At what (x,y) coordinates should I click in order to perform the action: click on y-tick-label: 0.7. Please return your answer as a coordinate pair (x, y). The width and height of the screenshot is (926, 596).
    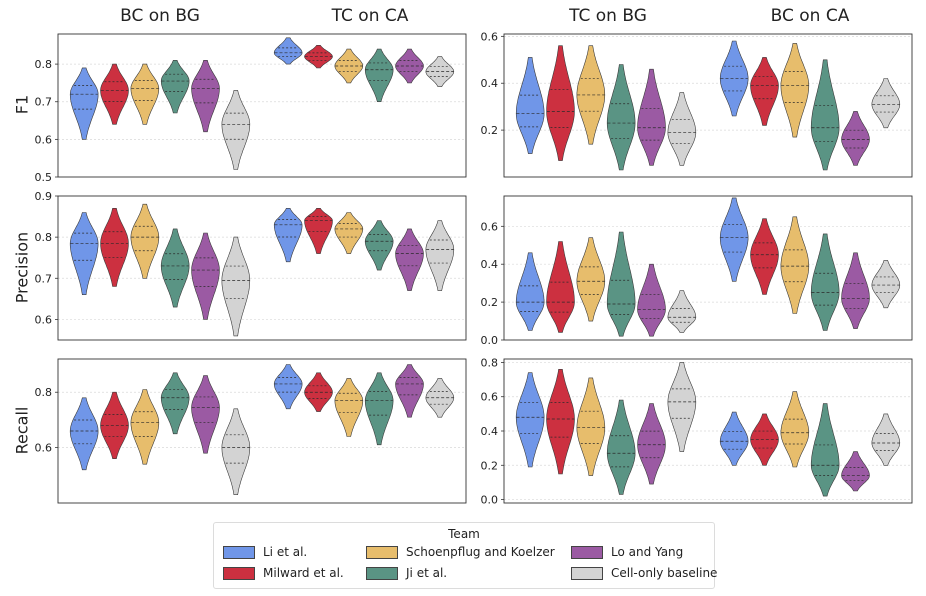
    Looking at the image, I should click on (44, 102).